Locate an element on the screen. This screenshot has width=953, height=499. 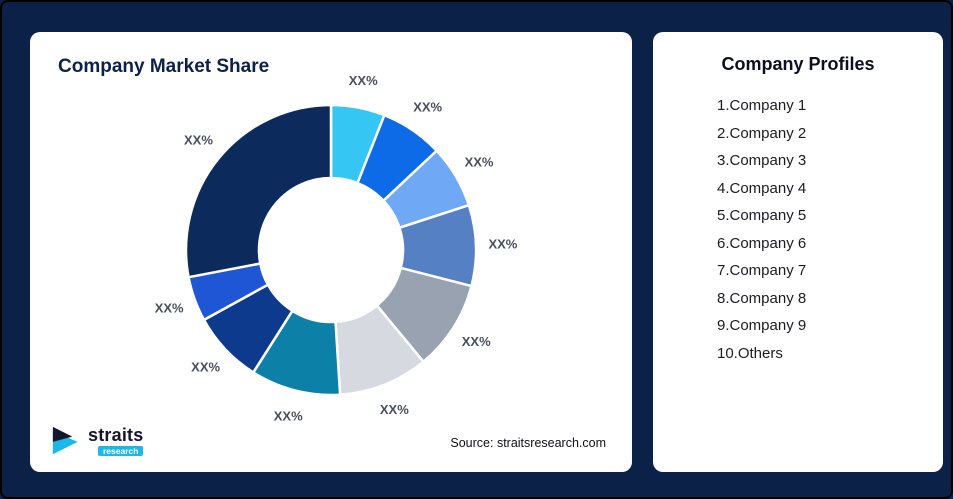
company-profile-item: 8.Company 8 is located at coordinates (762, 298).